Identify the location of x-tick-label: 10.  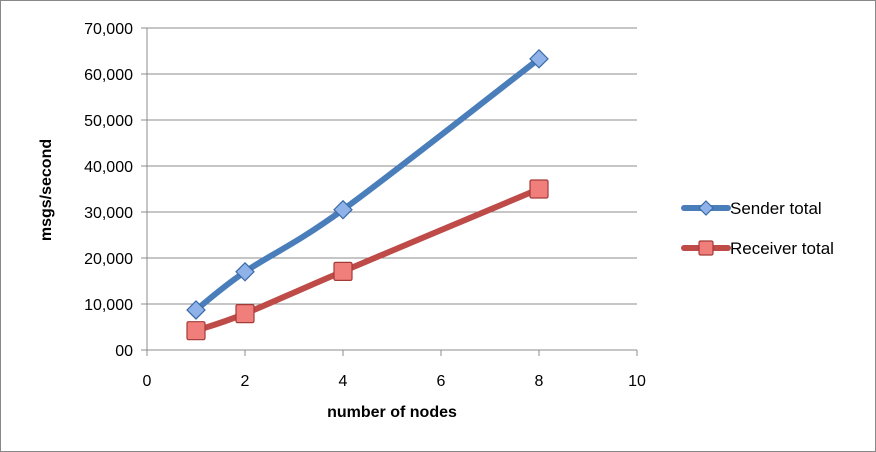
(637, 381).